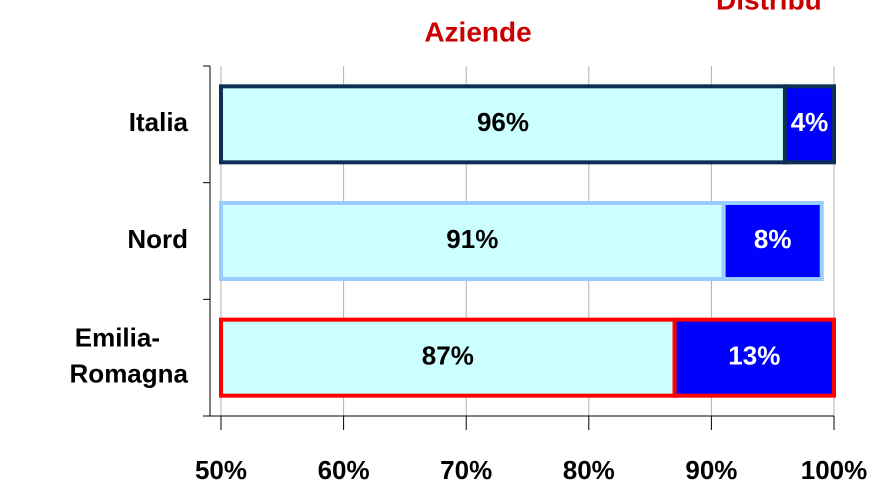 The width and height of the screenshot is (888, 492). What do you see at coordinates (711, 470) in the screenshot?
I see `x-tick-label: 90%` at bounding box center [711, 470].